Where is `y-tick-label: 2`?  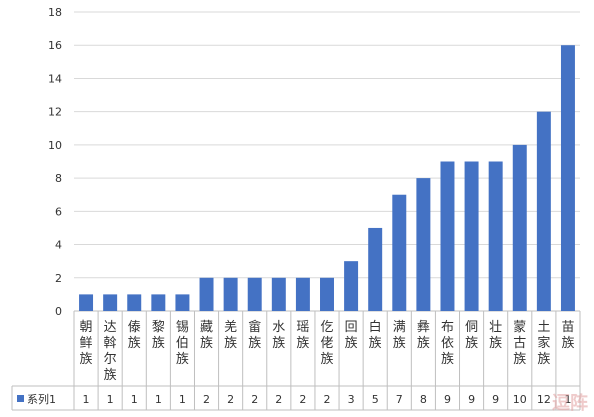
y-tick-label: 2 is located at coordinates (58, 278).